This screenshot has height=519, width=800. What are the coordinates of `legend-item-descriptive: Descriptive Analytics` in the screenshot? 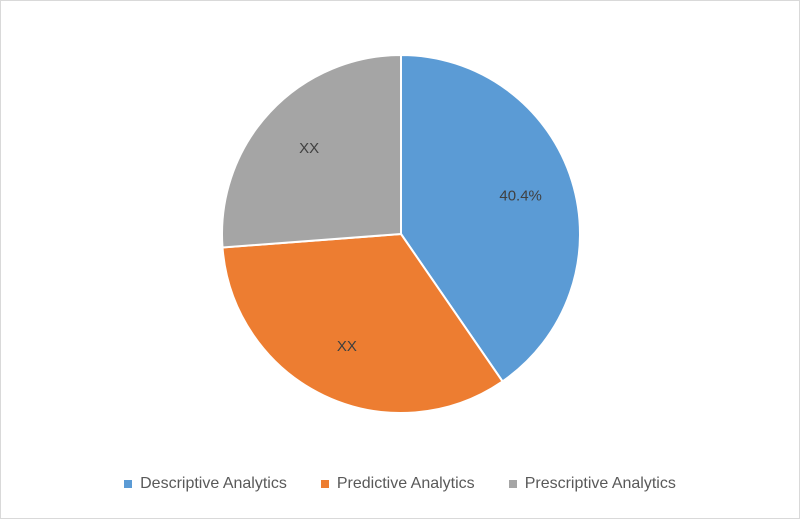 It's located at (205, 484).